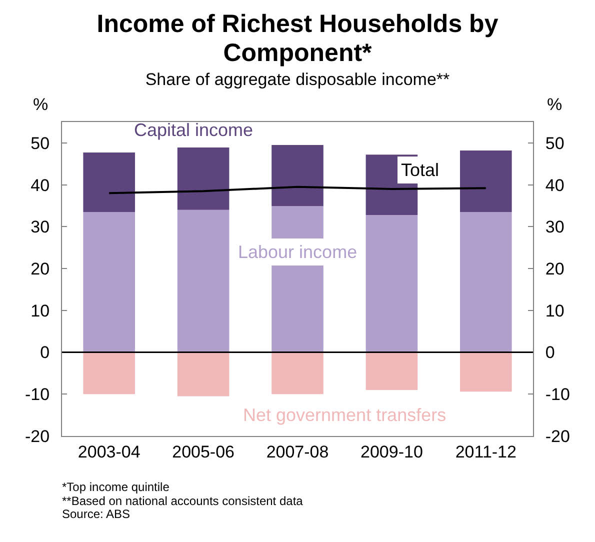 Image resolution: width=595 pixels, height=542 pixels. What do you see at coordinates (554, 227) in the screenshot?
I see `y2-tick-label: 30` at bounding box center [554, 227].